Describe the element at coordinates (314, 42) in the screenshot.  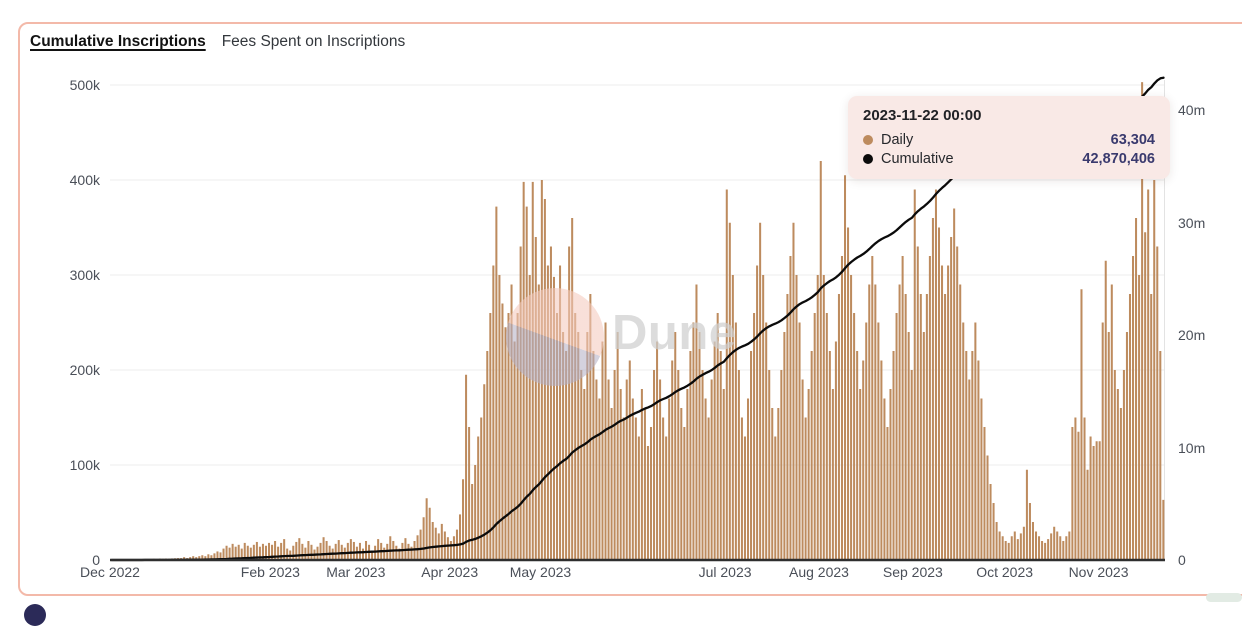
I see `tab-fees-spent-on-inscriptions: Fees Spent on Inscriptions` at that location.